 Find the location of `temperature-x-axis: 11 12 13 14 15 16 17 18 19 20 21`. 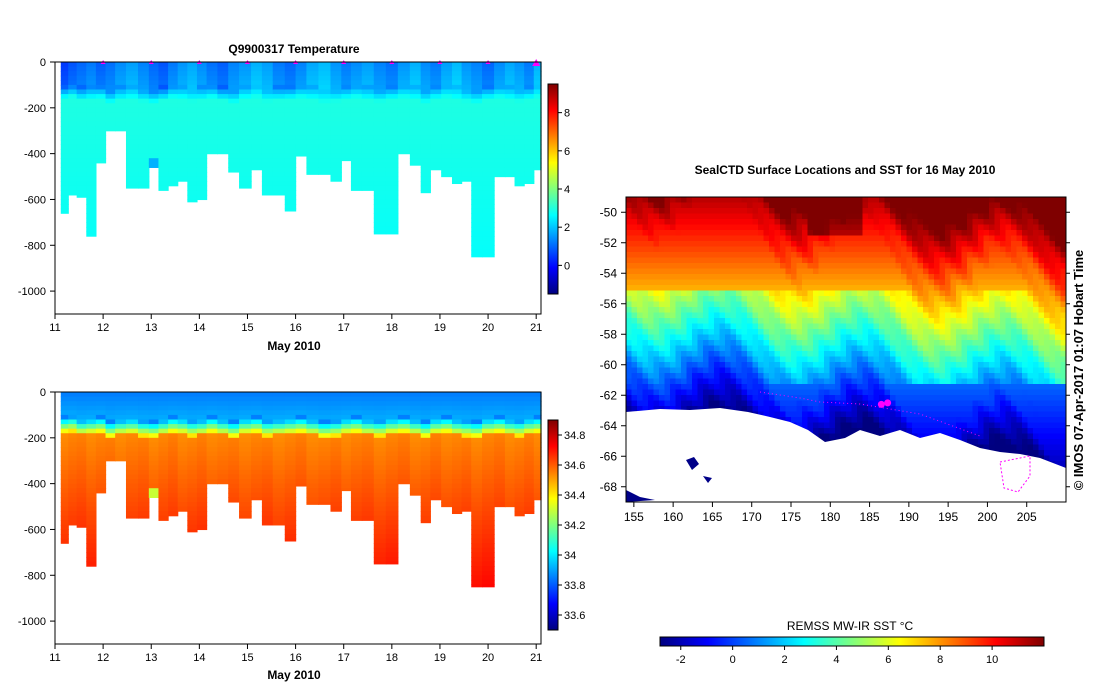

temperature-x-axis: 11 12 13 14 15 16 17 18 19 20 21 is located at coordinates (295, 324).